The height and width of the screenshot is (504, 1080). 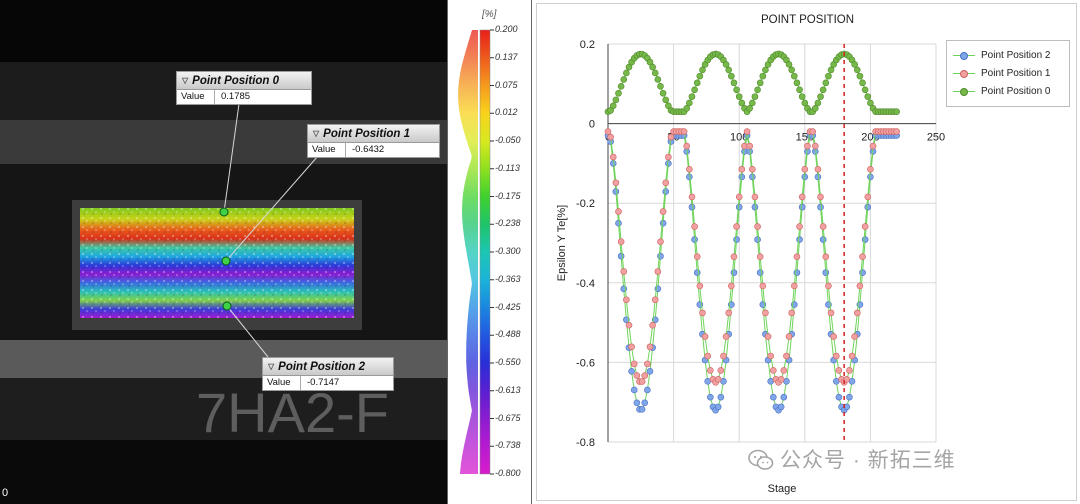 I want to click on x-tick-label: 100, so click(x=739, y=138).